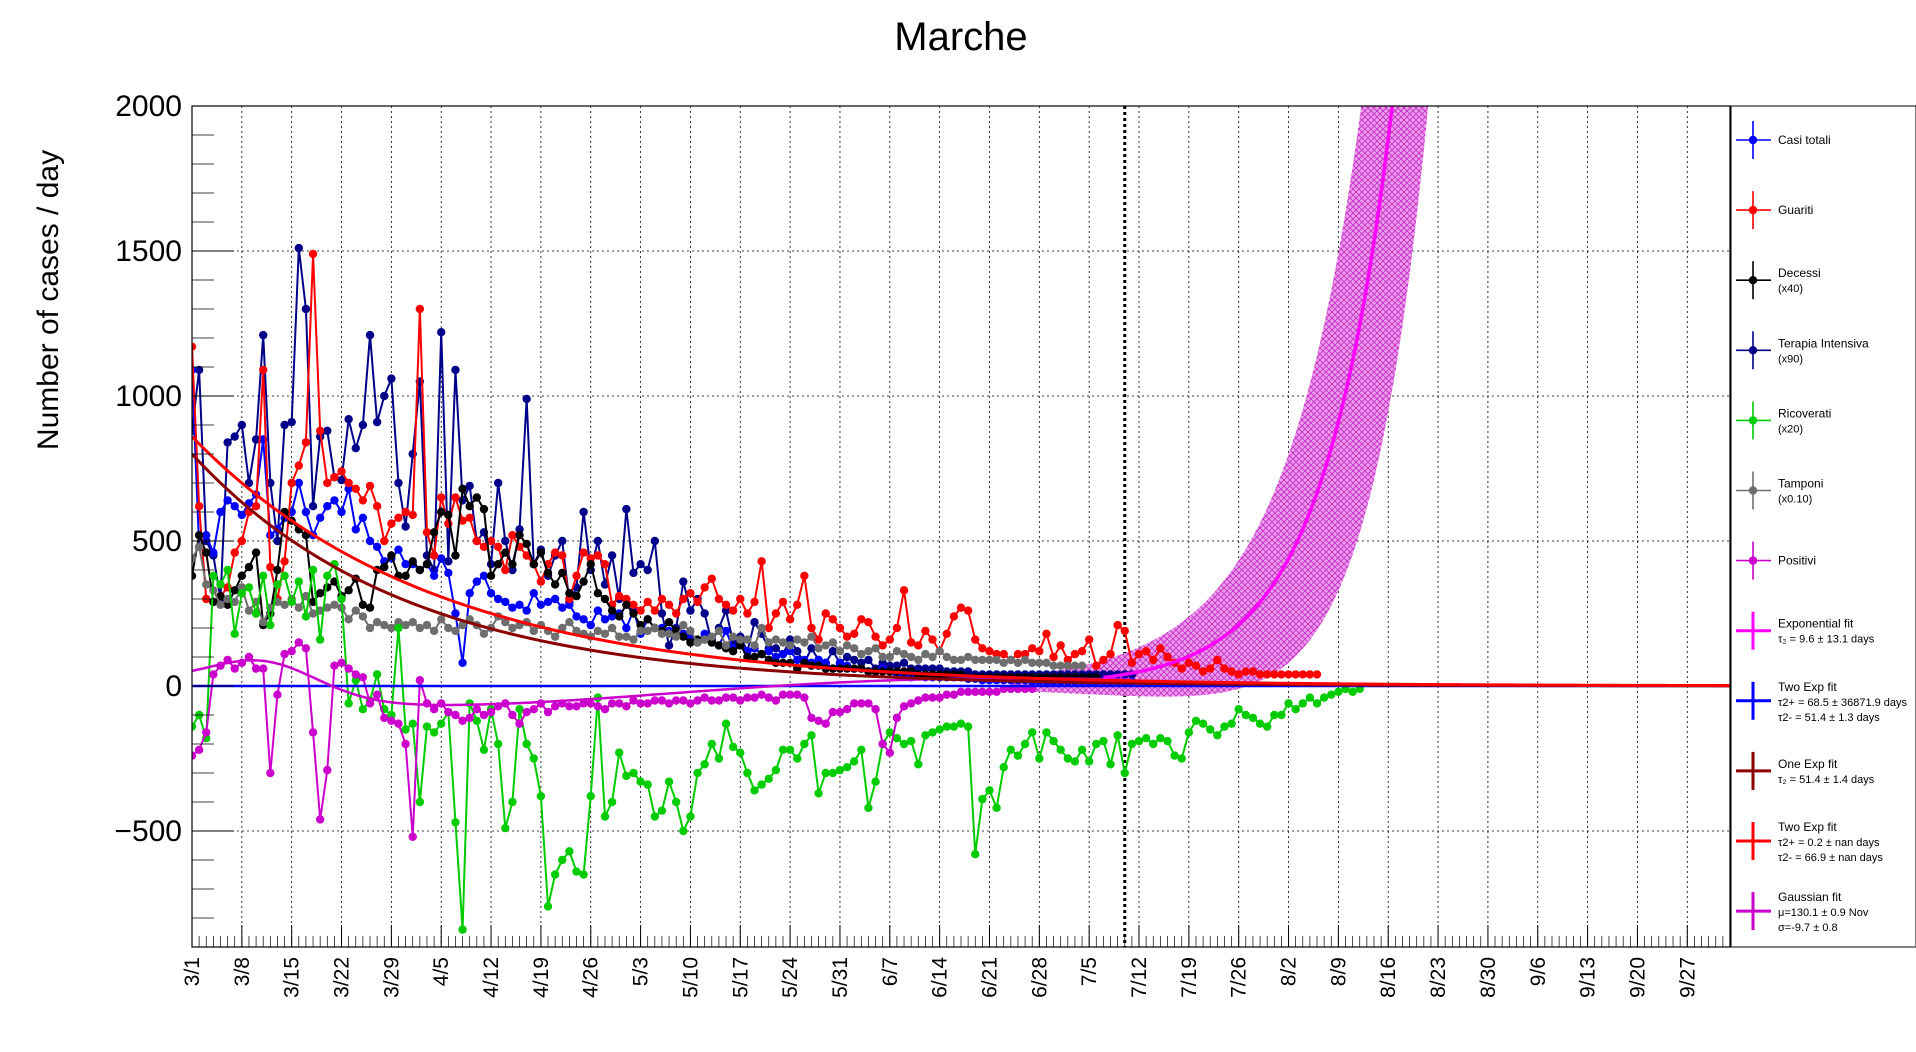 The image size is (1916, 1052). Describe the element at coordinates (890, 971) in the screenshot. I see `x-tick-label: 6/7` at that location.